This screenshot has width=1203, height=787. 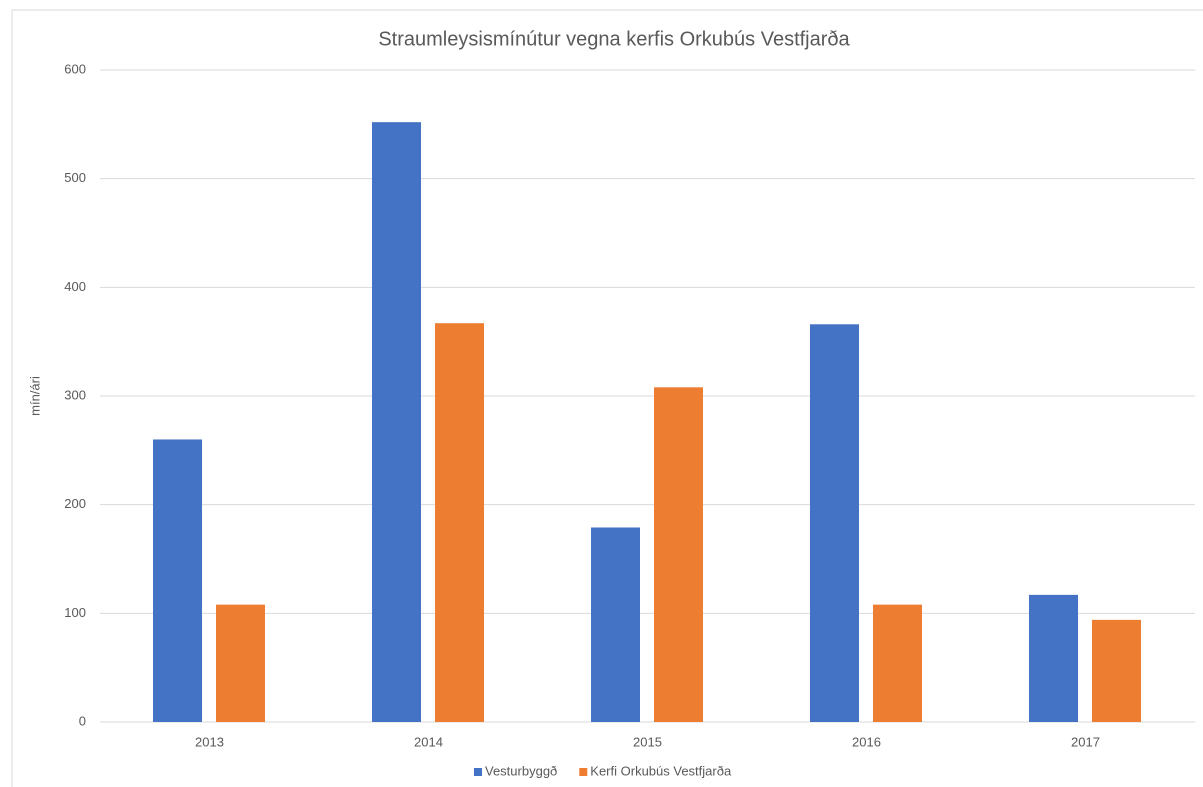 What do you see at coordinates (75, 68) in the screenshot?
I see `y-tick-label: 600` at bounding box center [75, 68].